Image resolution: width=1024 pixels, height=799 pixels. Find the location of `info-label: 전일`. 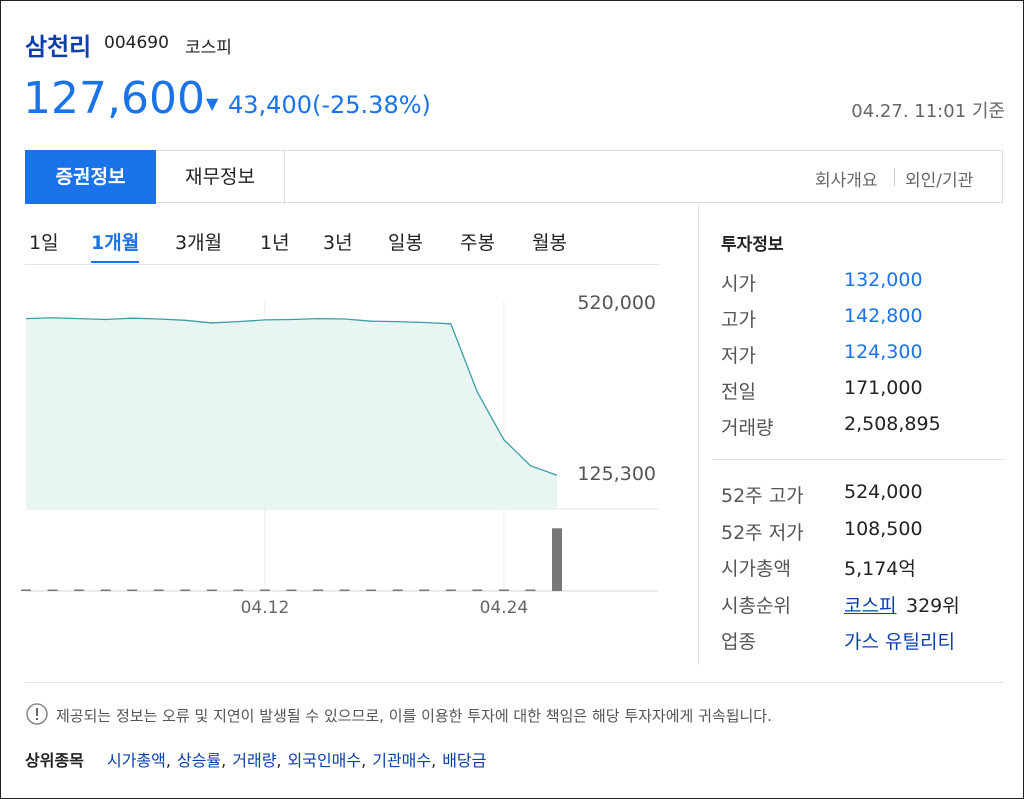

info-label: 전일 is located at coordinates (738, 392).